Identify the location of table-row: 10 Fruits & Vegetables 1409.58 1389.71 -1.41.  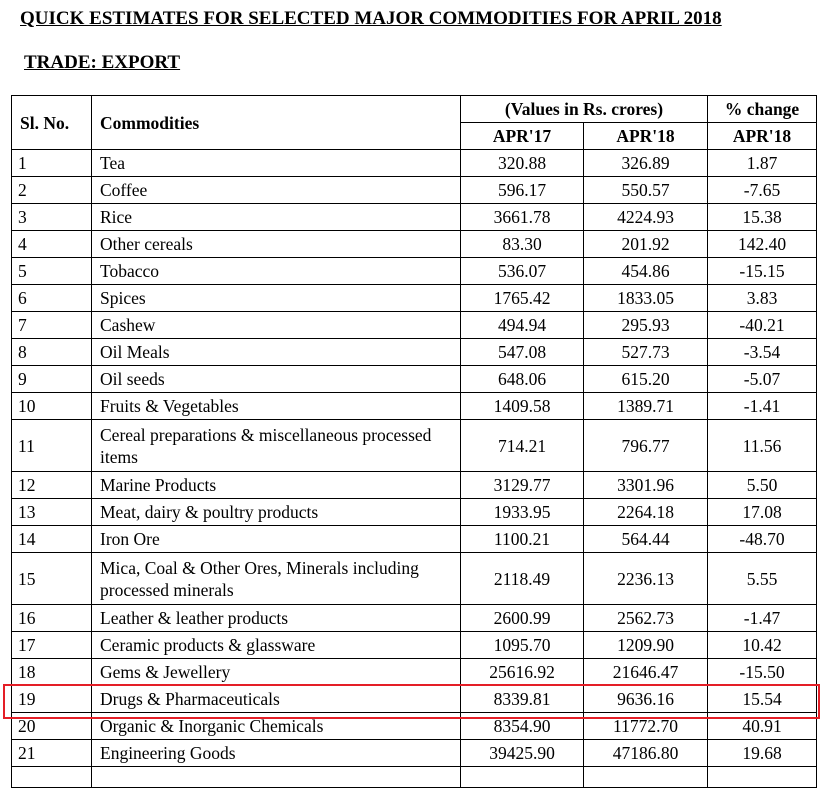
(414, 406).